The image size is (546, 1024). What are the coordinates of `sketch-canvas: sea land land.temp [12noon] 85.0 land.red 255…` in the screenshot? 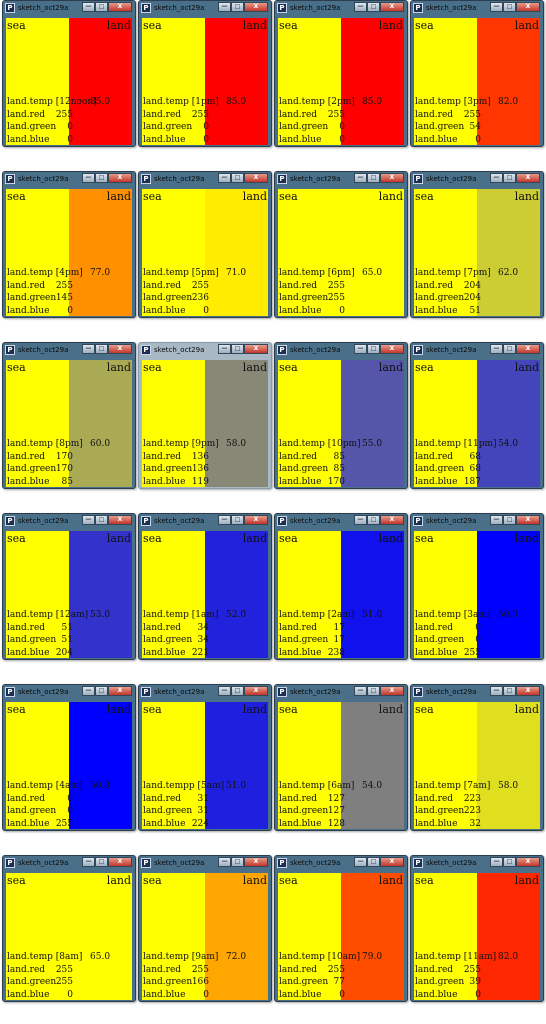 It's located at (69, 81).